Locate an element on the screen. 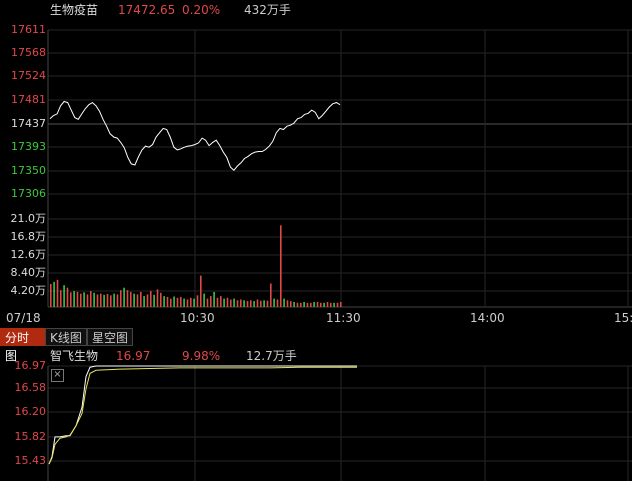  price-tick-label: 15.82 is located at coordinates (30, 436).